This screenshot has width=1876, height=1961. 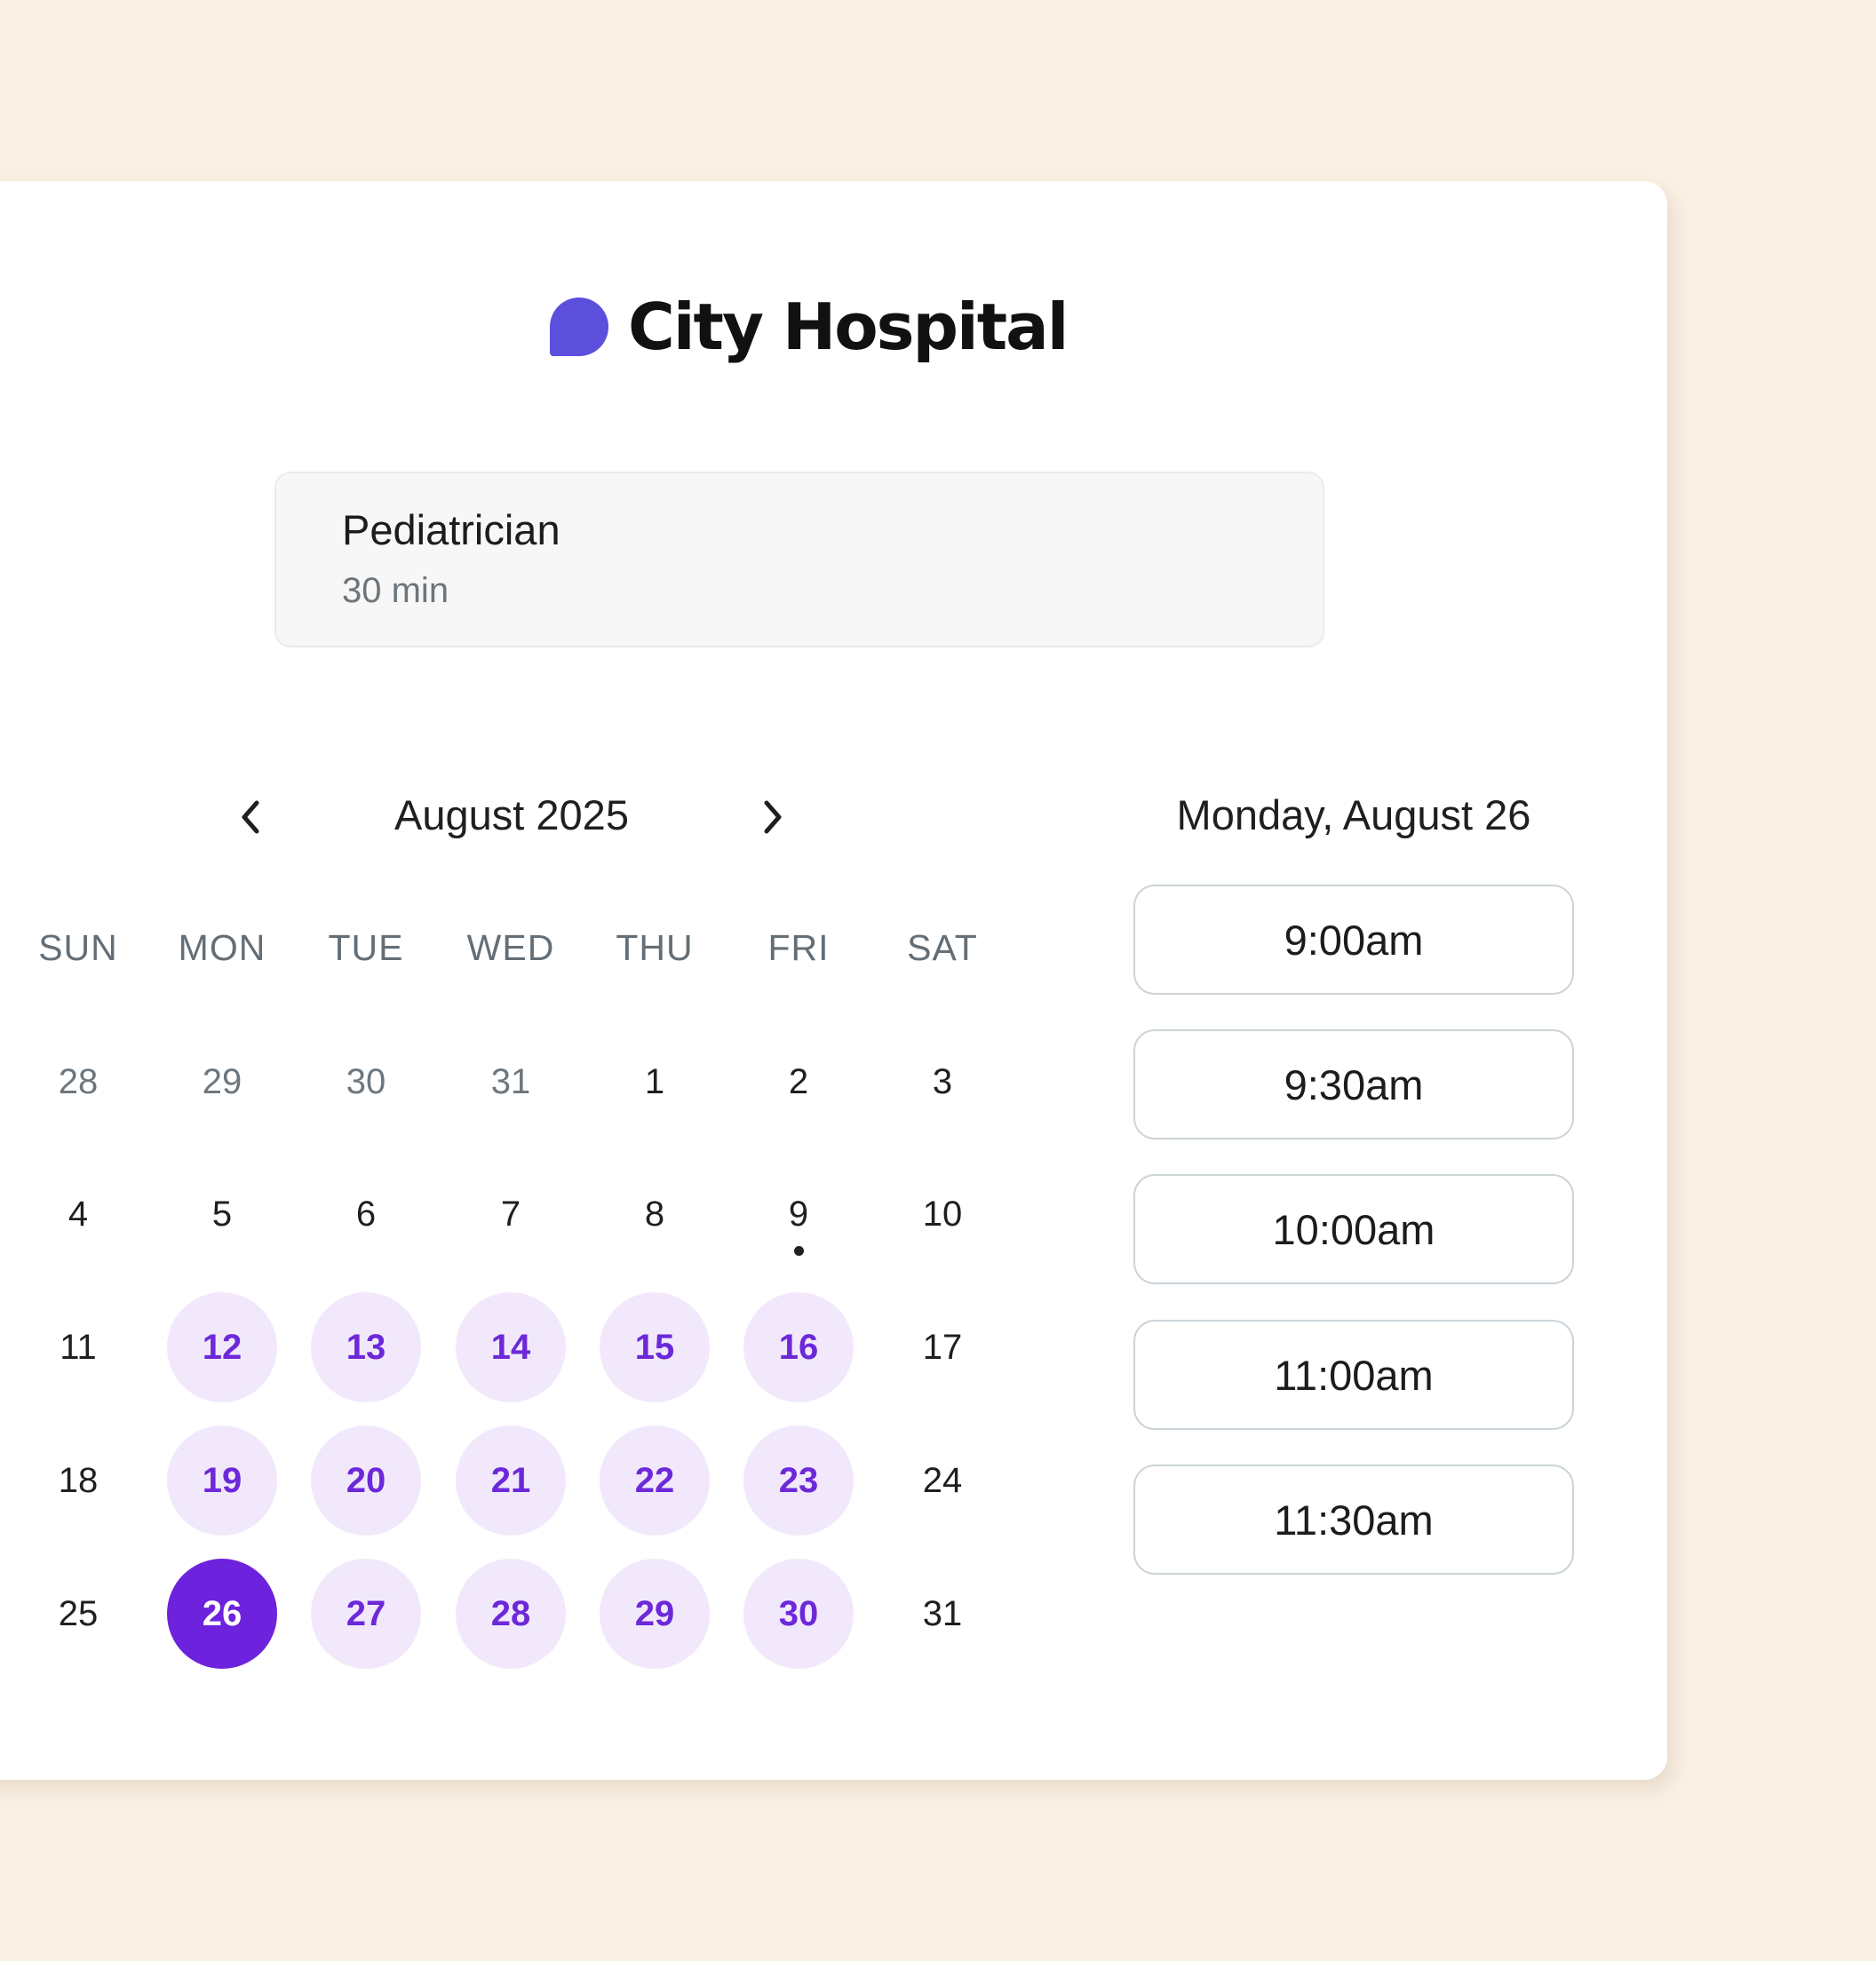 What do you see at coordinates (799, 559) in the screenshot?
I see `service-summary: Pediatrician 30 min` at bounding box center [799, 559].